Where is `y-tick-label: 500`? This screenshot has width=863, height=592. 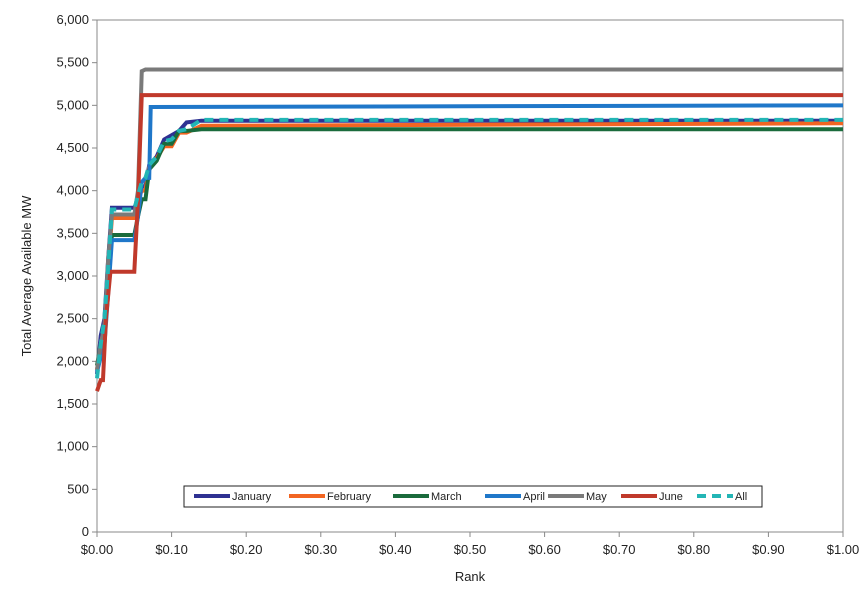 y-tick-label: 500 is located at coordinates (78, 488).